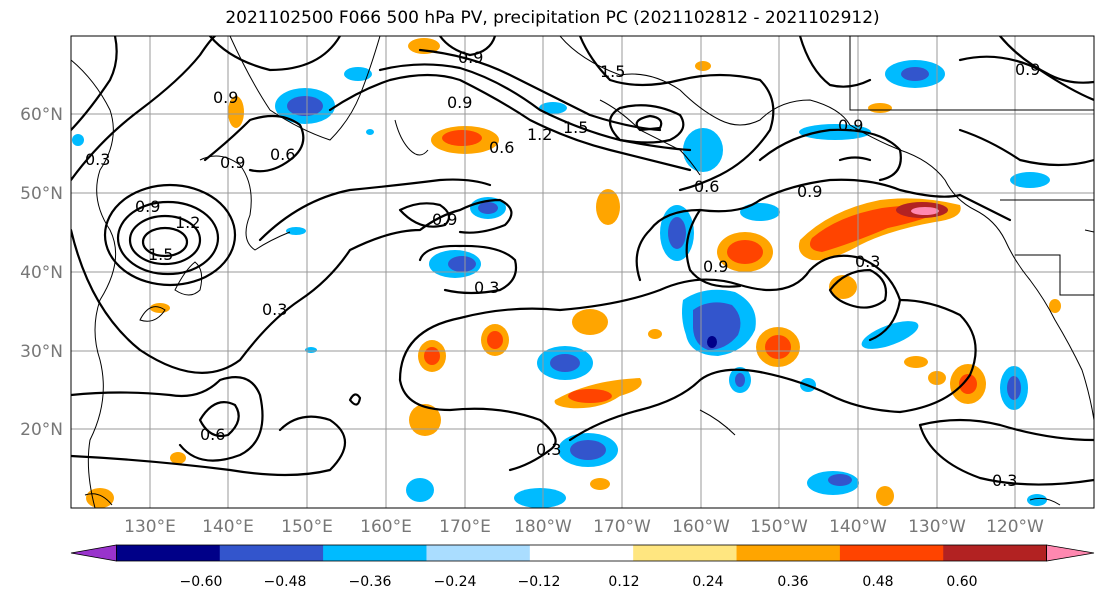 The height and width of the screenshot is (601, 1105). I want to click on lat-label: 40°N, so click(41, 273).